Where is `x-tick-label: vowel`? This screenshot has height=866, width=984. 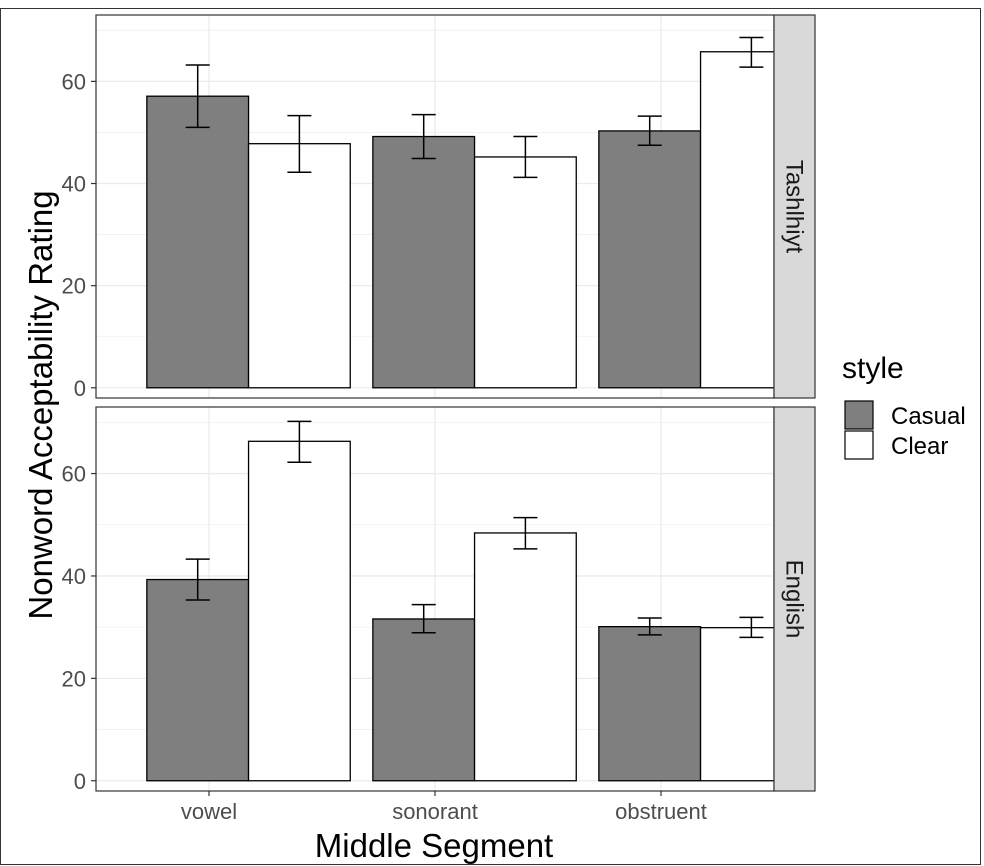 x-tick-label: vowel is located at coordinates (209, 811).